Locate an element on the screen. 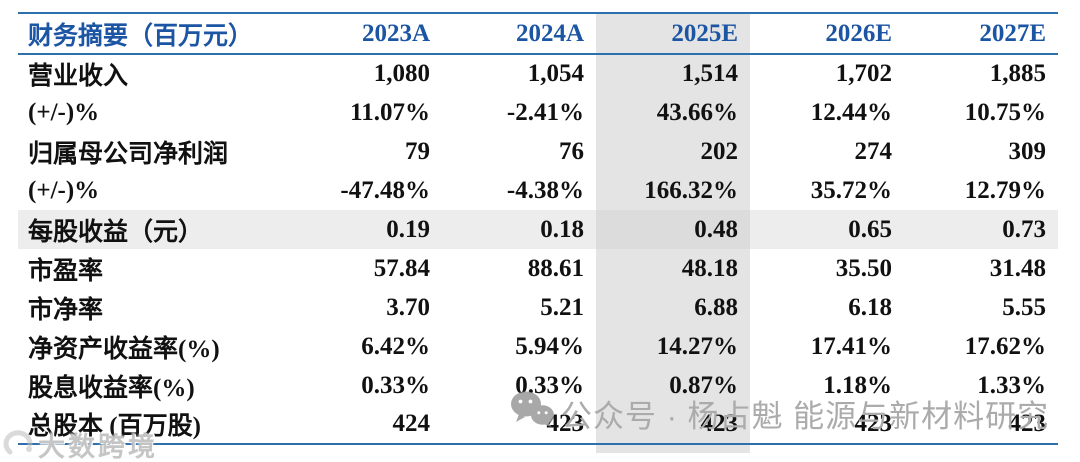 Image resolution: width=1080 pixels, height=462 pixels. cell-value: 1,885 is located at coordinates (1017, 73).